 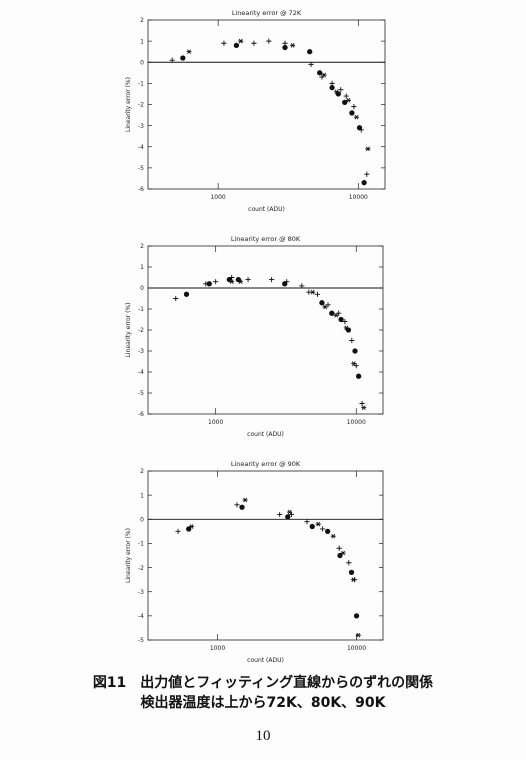 What do you see at coordinates (263, 703) in the screenshot?
I see `caption-line-2: 検出器温度は上から72K、80K、90K` at bounding box center [263, 703].